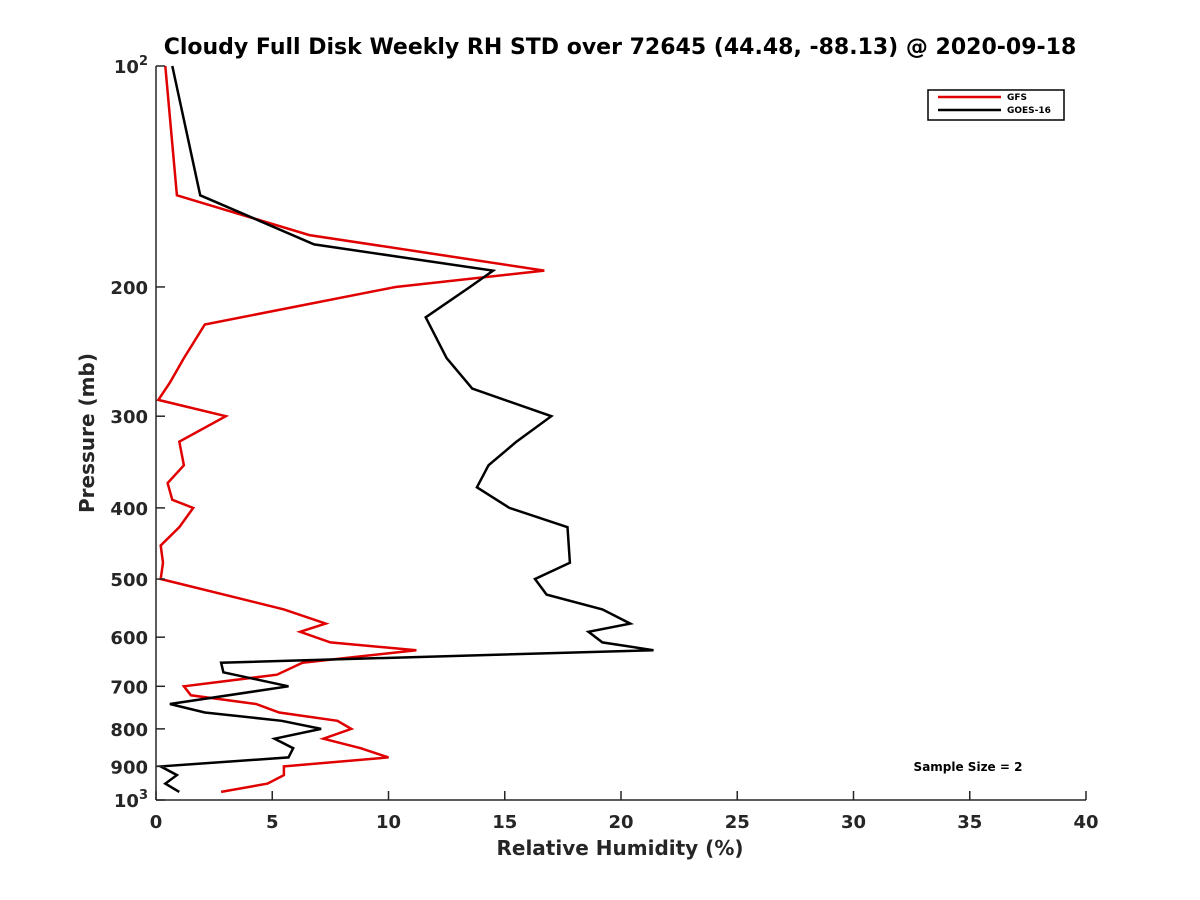  I want to click on x-tick-label: 35, so click(969, 822).